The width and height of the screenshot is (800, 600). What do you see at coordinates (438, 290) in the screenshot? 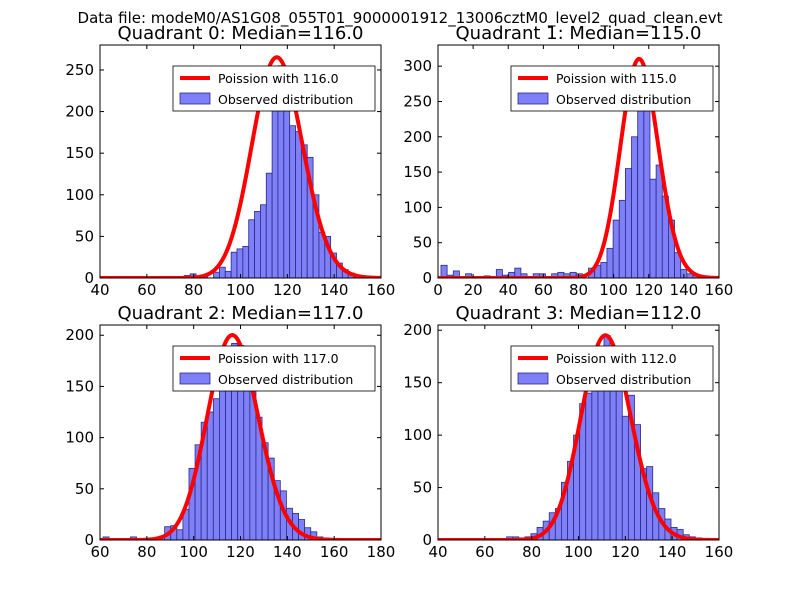
I see `x-tick-label: 0` at bounding box center [438, 290].